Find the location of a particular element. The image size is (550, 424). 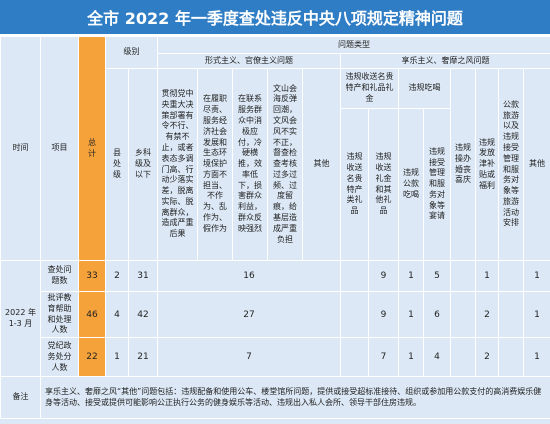

cell: 2022 年 1-3 月 is located at coordinates (20, 318).